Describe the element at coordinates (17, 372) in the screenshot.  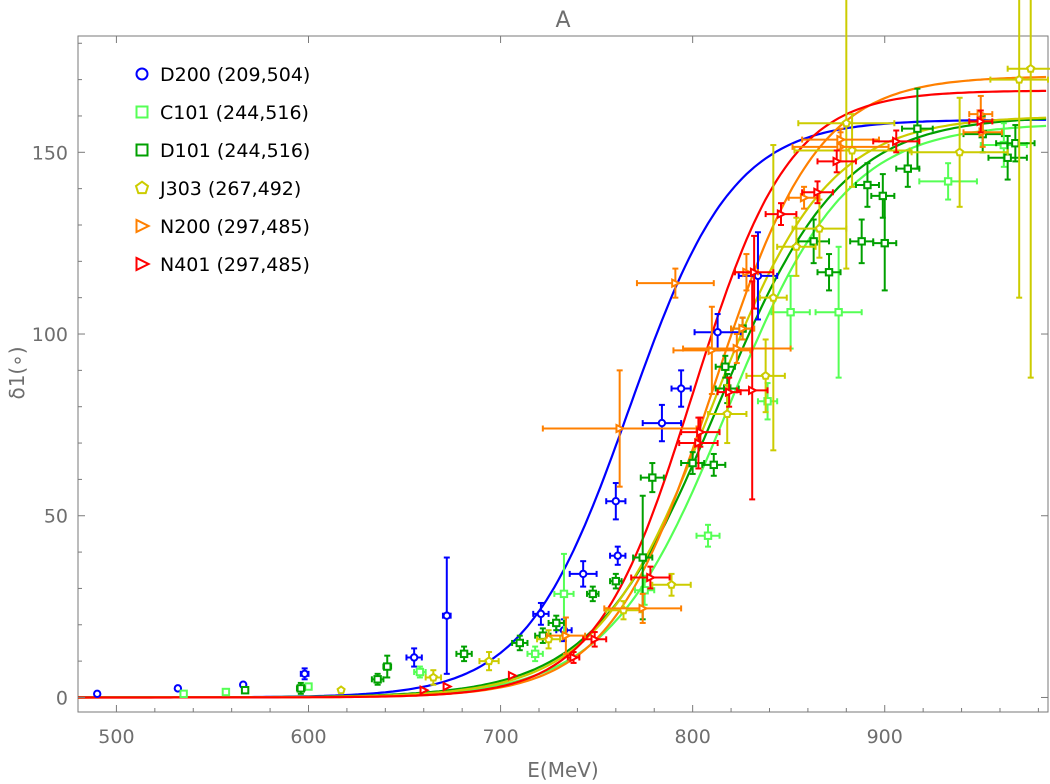
I see `y-axis-label: δ1(∘)` at that location.